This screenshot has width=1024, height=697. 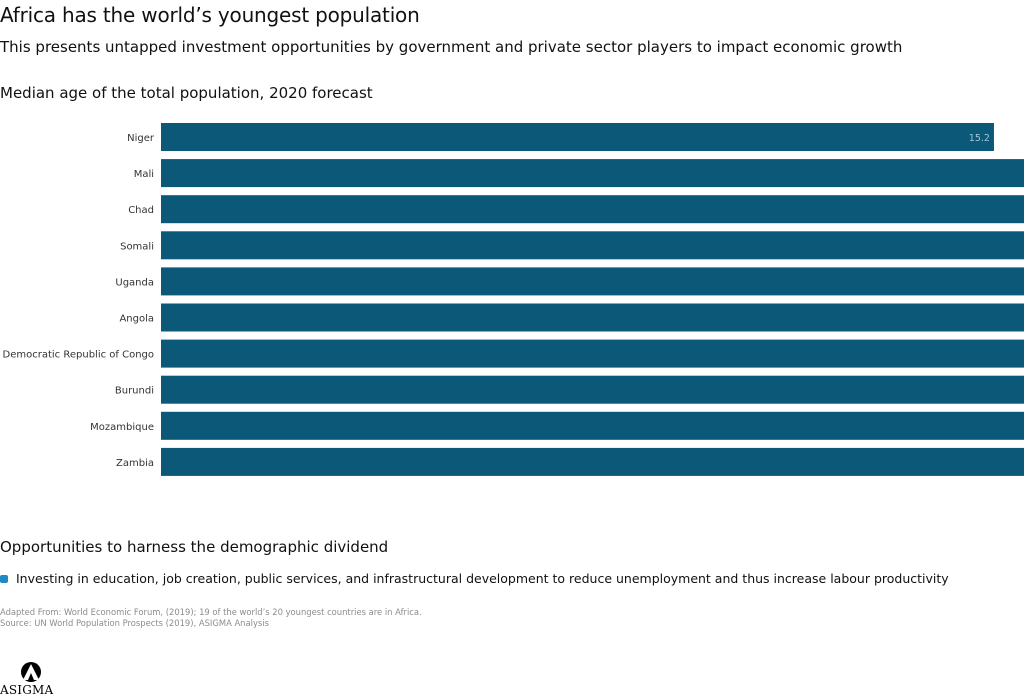 I want to click on category-label: Niger, so click(x=141, y=138).